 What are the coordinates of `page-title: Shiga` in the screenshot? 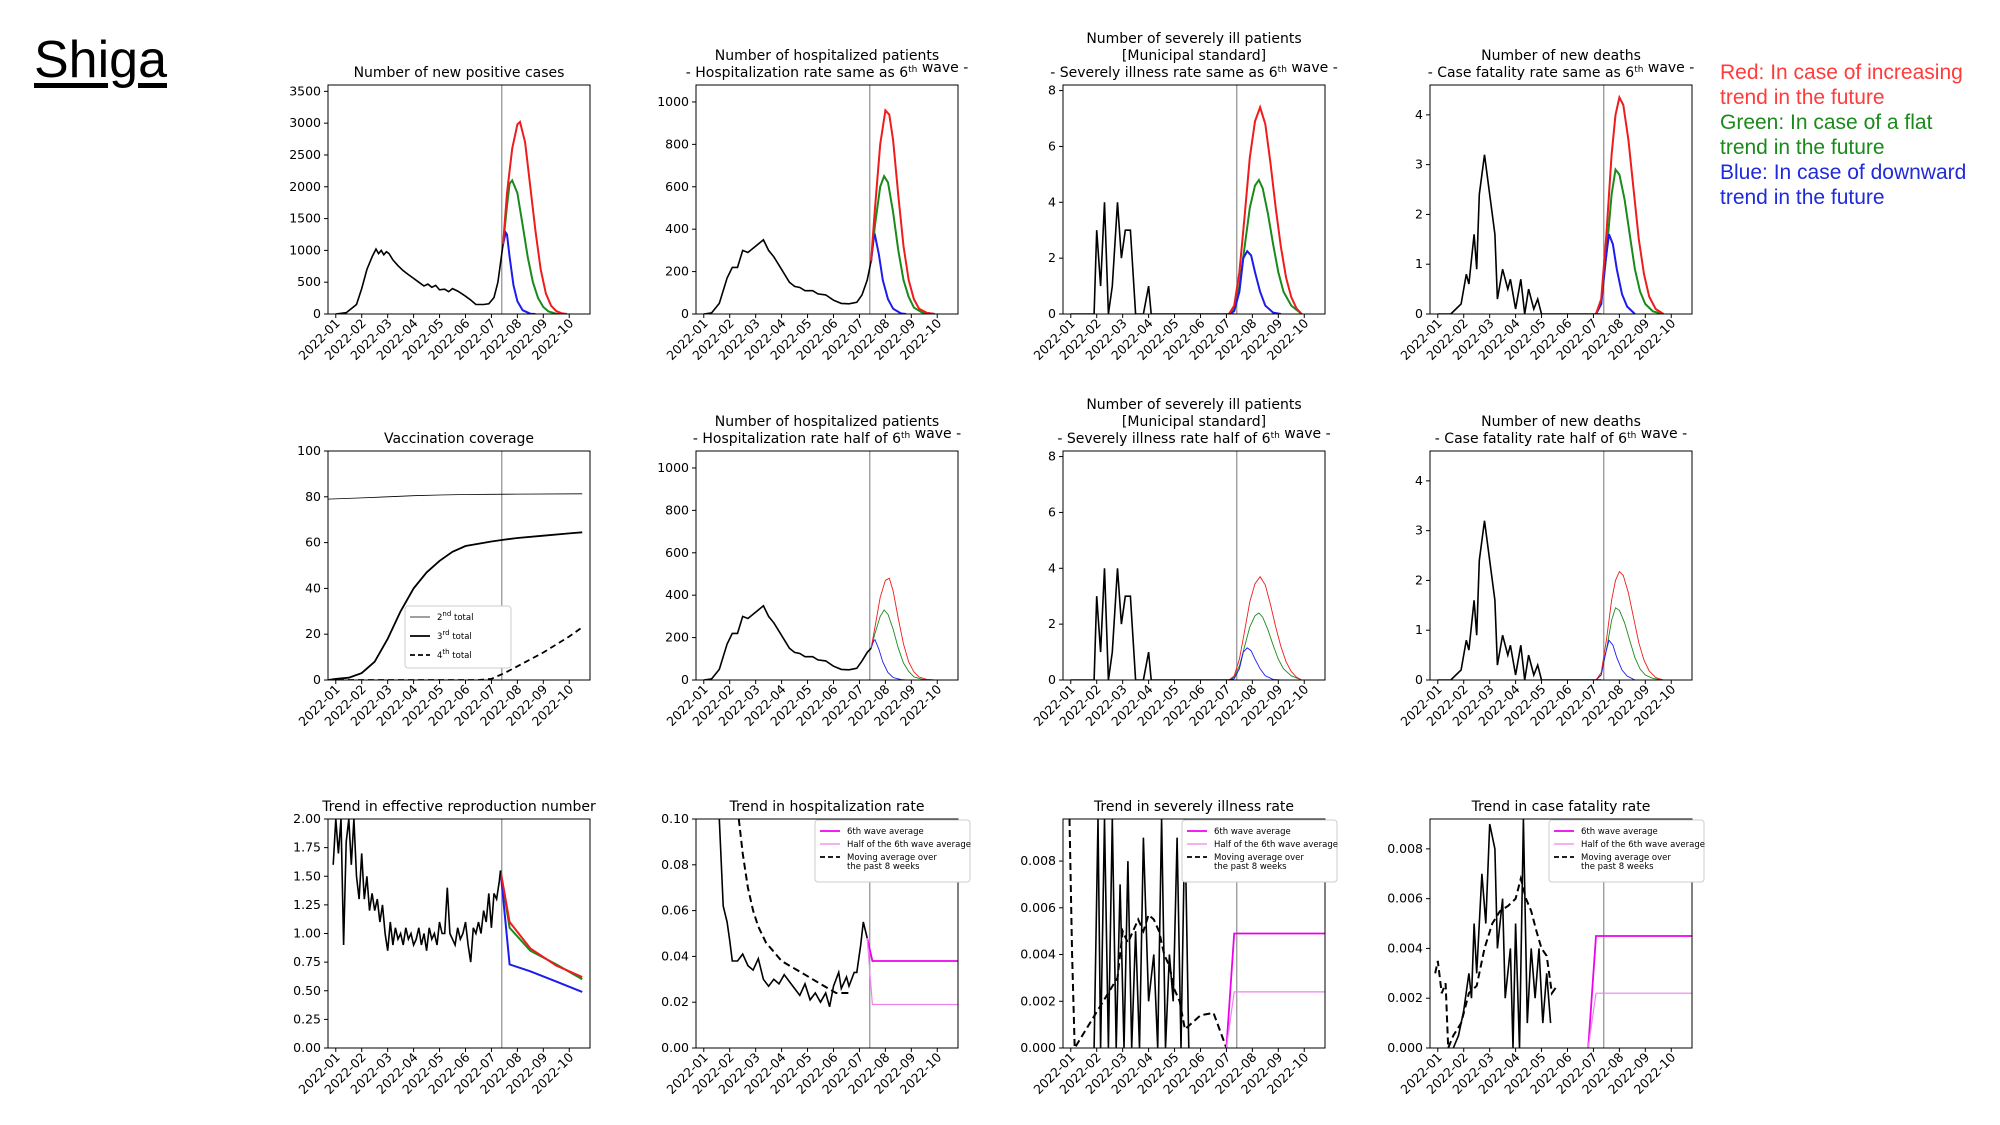 It's located at (100, 60).